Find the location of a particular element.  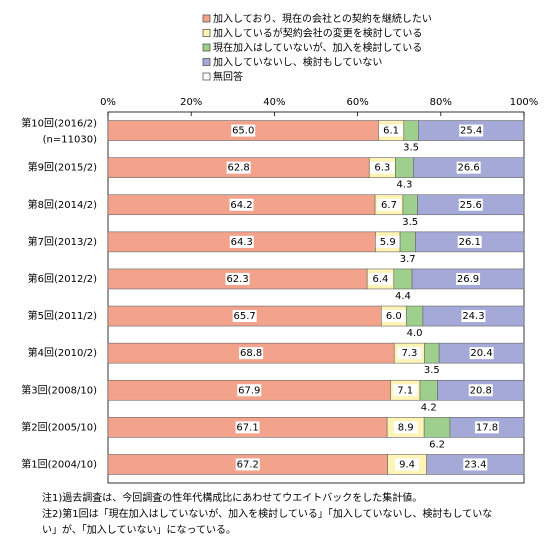

value-label: 24.3 is located at coordinates (473, 316).